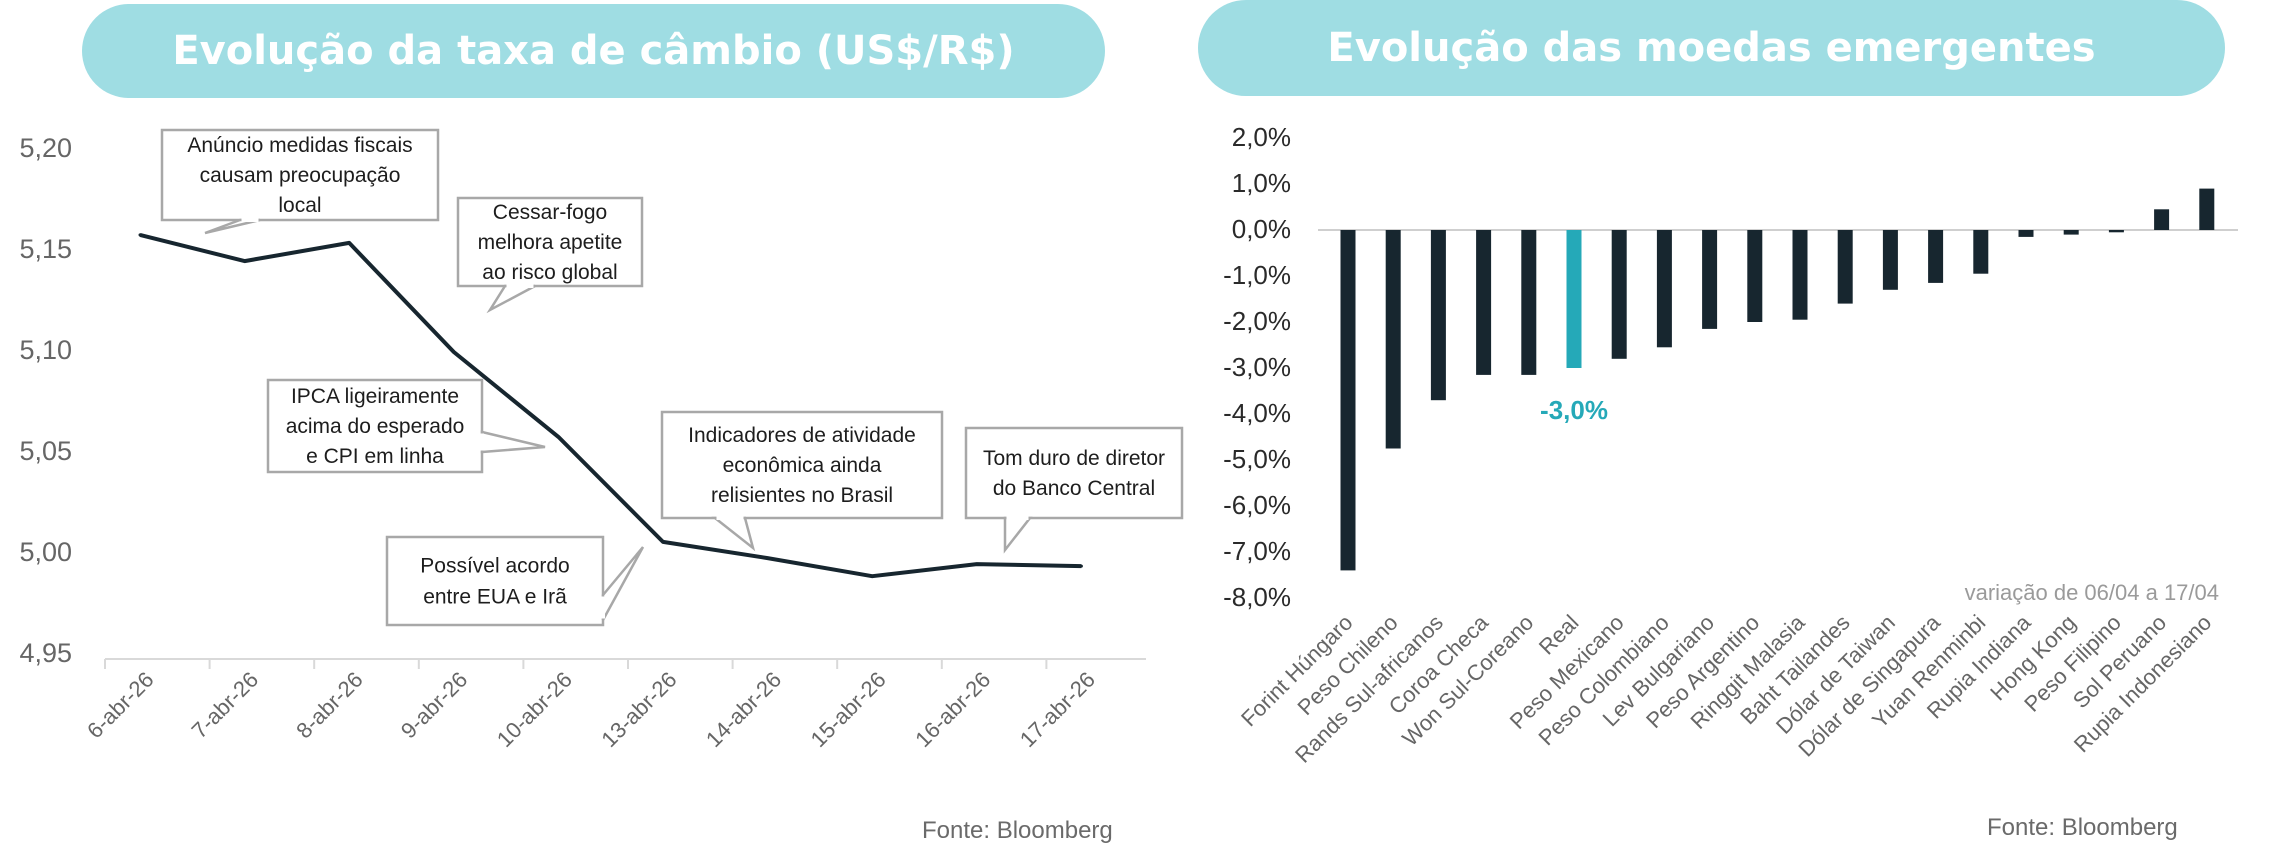 Image resolution: width=2280 pixels, height=857 pixels. Describe the element at coordinates (329, 705) in the screenshot. I see `x-tick-label: 8-abr-26` at that location.